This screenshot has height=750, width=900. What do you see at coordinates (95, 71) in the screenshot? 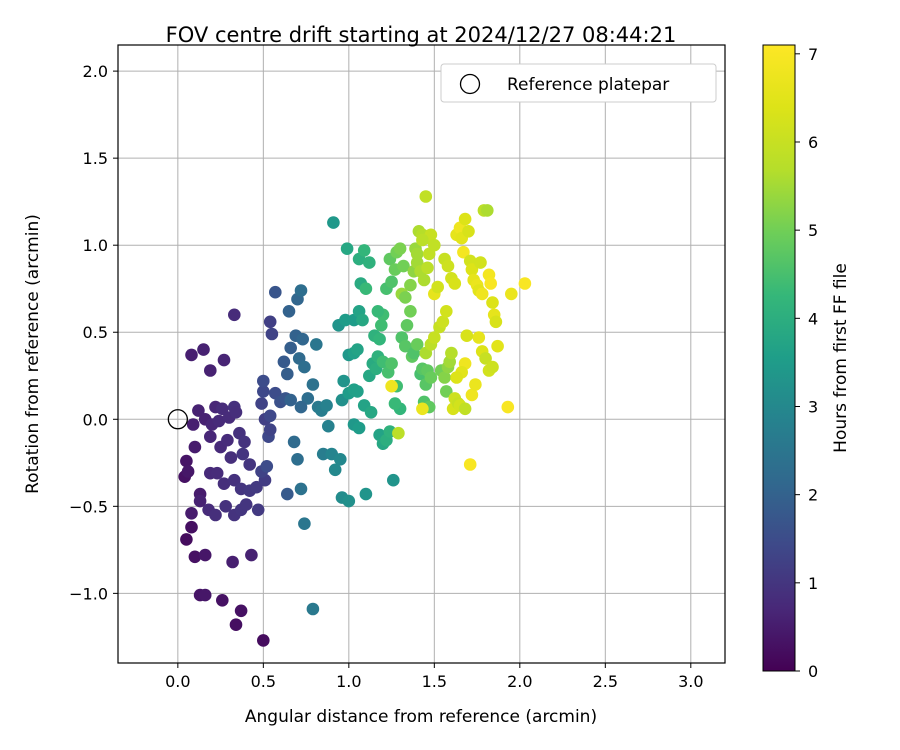
I see `y-tick-label: 2.0` at bounding box center [95, 71].